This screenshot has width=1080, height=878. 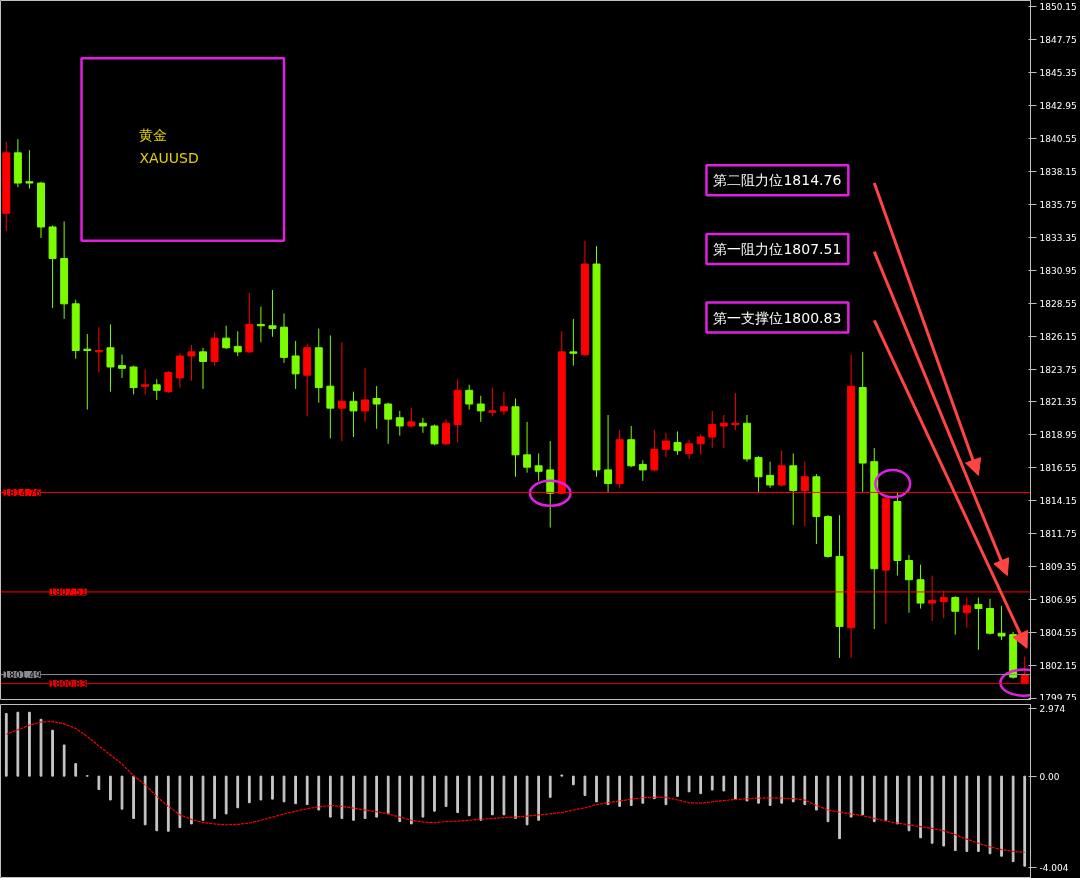 What do you see at coordinates (153, 135) in the screenshot?
I see `annotation: 黄金` at bounding box center [153, 135].